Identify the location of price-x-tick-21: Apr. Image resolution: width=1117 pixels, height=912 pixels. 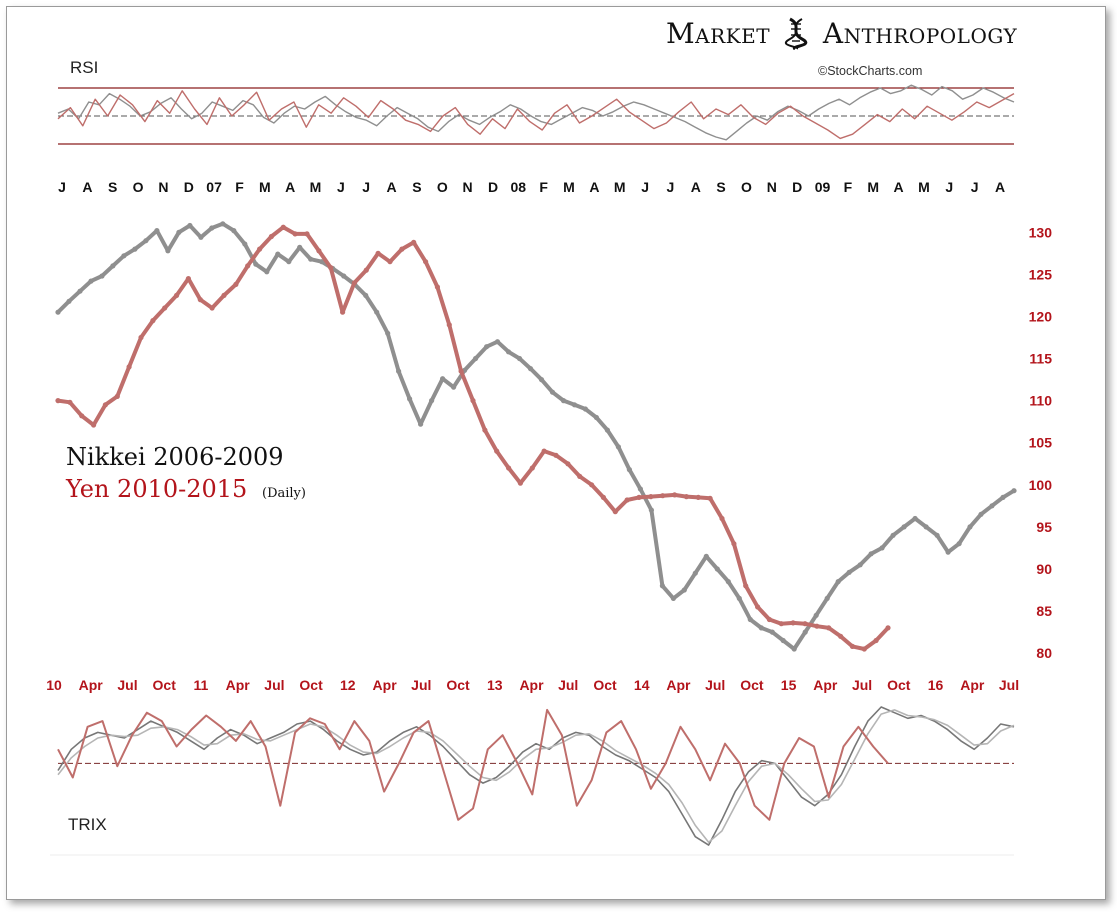
(825, 685).